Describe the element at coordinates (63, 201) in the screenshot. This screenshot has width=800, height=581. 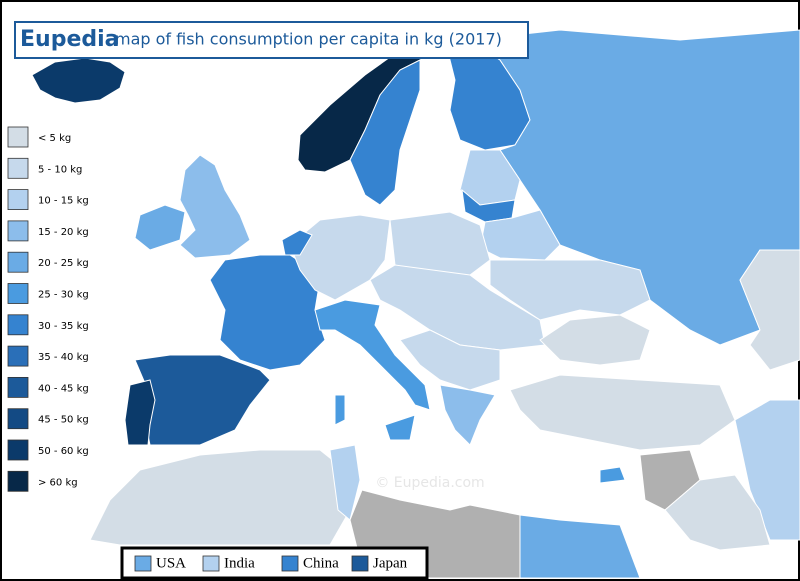
I see `legend-label: 10 - 15 kg` at that location.